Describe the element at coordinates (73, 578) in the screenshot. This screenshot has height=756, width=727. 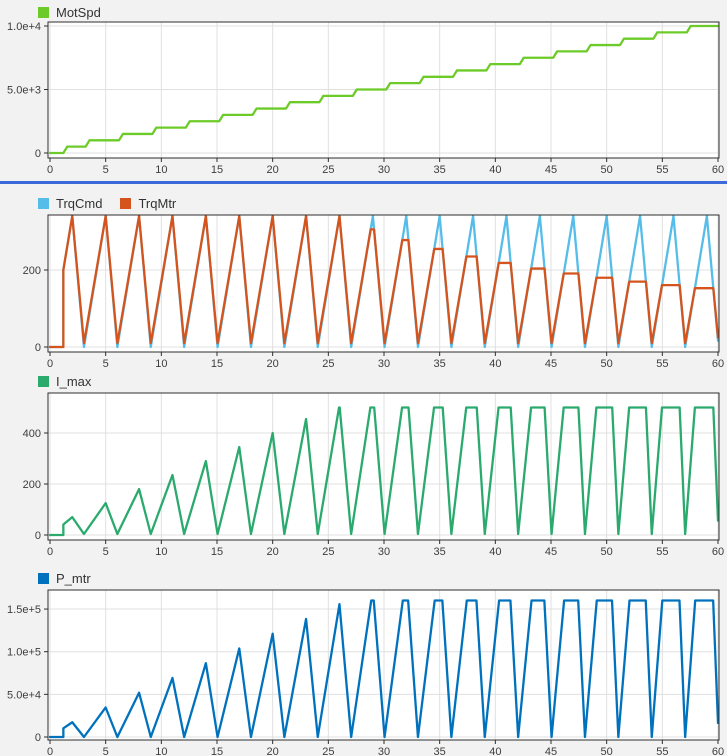
I see `pmtr-legend-label: P_mtr` at that location.